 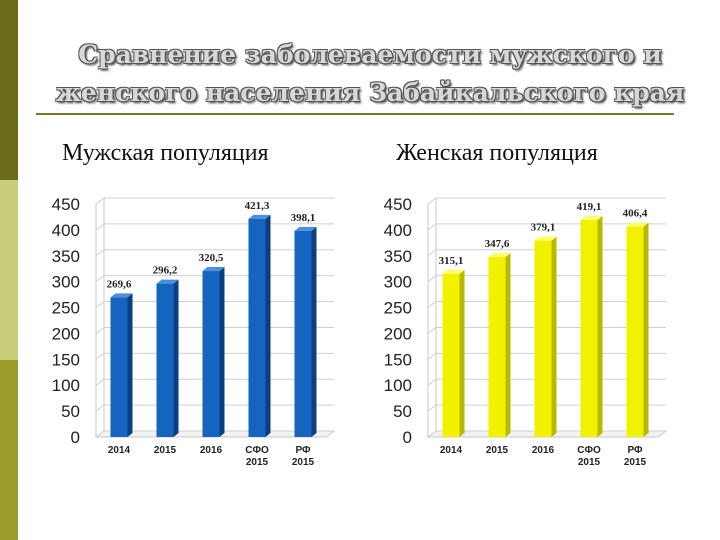 What do you see at coordinates (402, 411) in the screenshot?
I see `female-ytick-label: 50` at bounding box center [402, 411].